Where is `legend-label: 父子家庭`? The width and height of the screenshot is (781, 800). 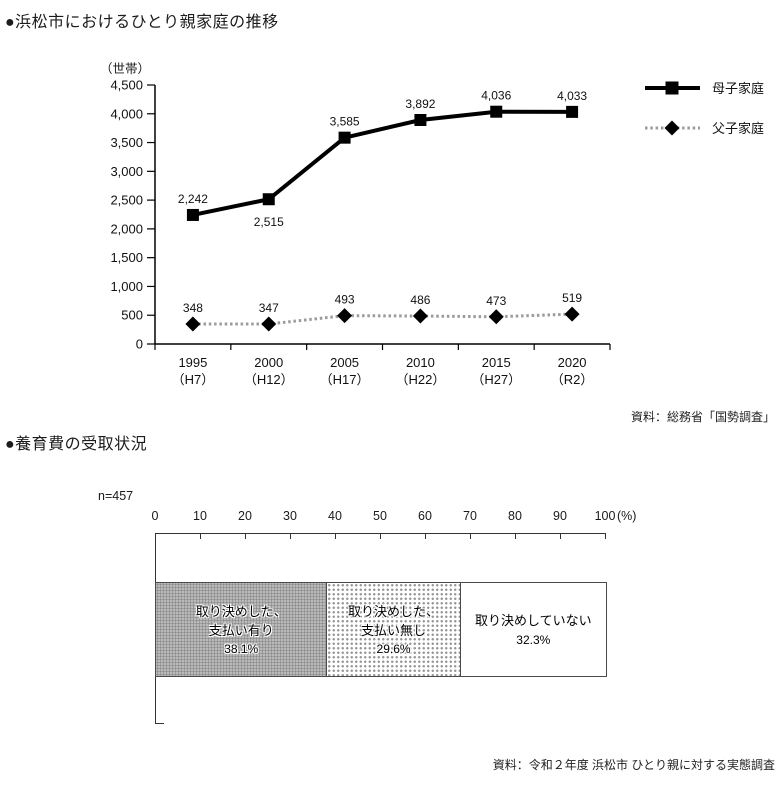
legend-label: 父子家庭 is located at coordinates (738, 128).